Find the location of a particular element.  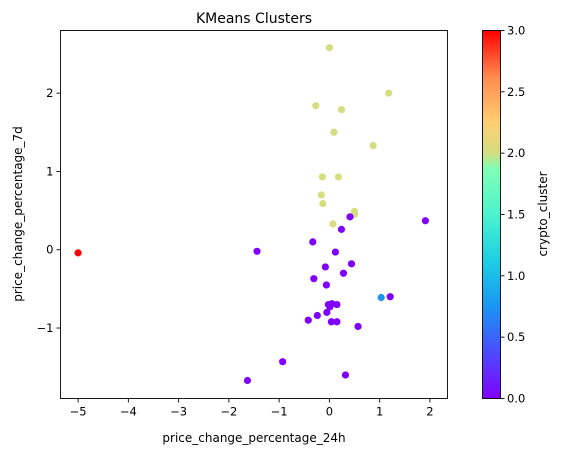

x-axis-label: price_change_percentage_24h is located at coordinates (253, 438).